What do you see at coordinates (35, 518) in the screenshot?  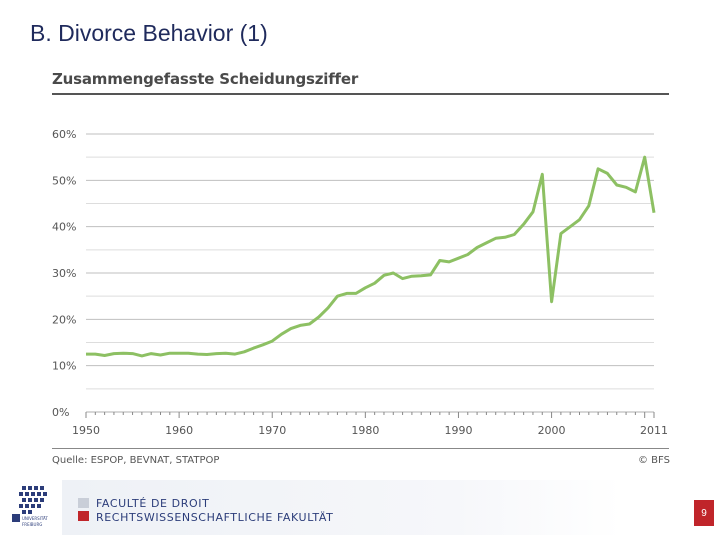 I see `svg-text: UNIVERSITÄT` at bounding box center [35, 518].